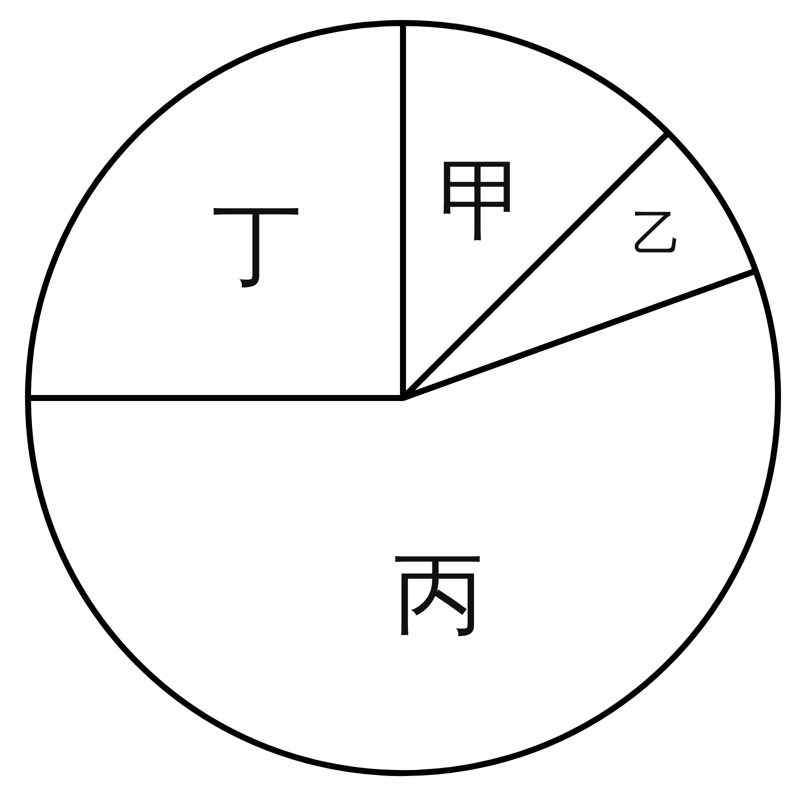 The height and width of the screenshot is (799, 809). I want to click on slice-label: 乙, so click(656, 233).